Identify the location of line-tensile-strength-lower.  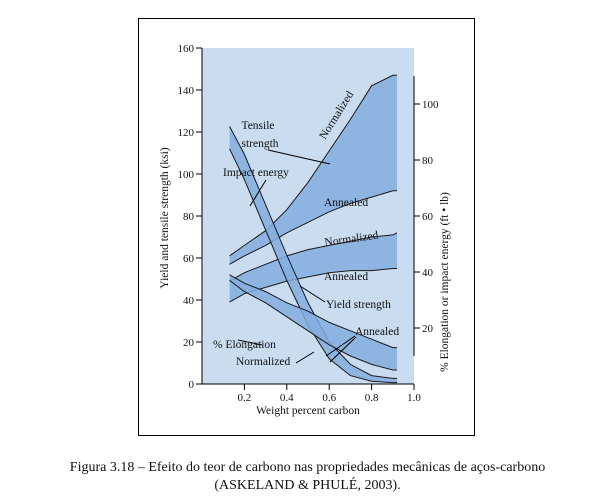
(313, 227).